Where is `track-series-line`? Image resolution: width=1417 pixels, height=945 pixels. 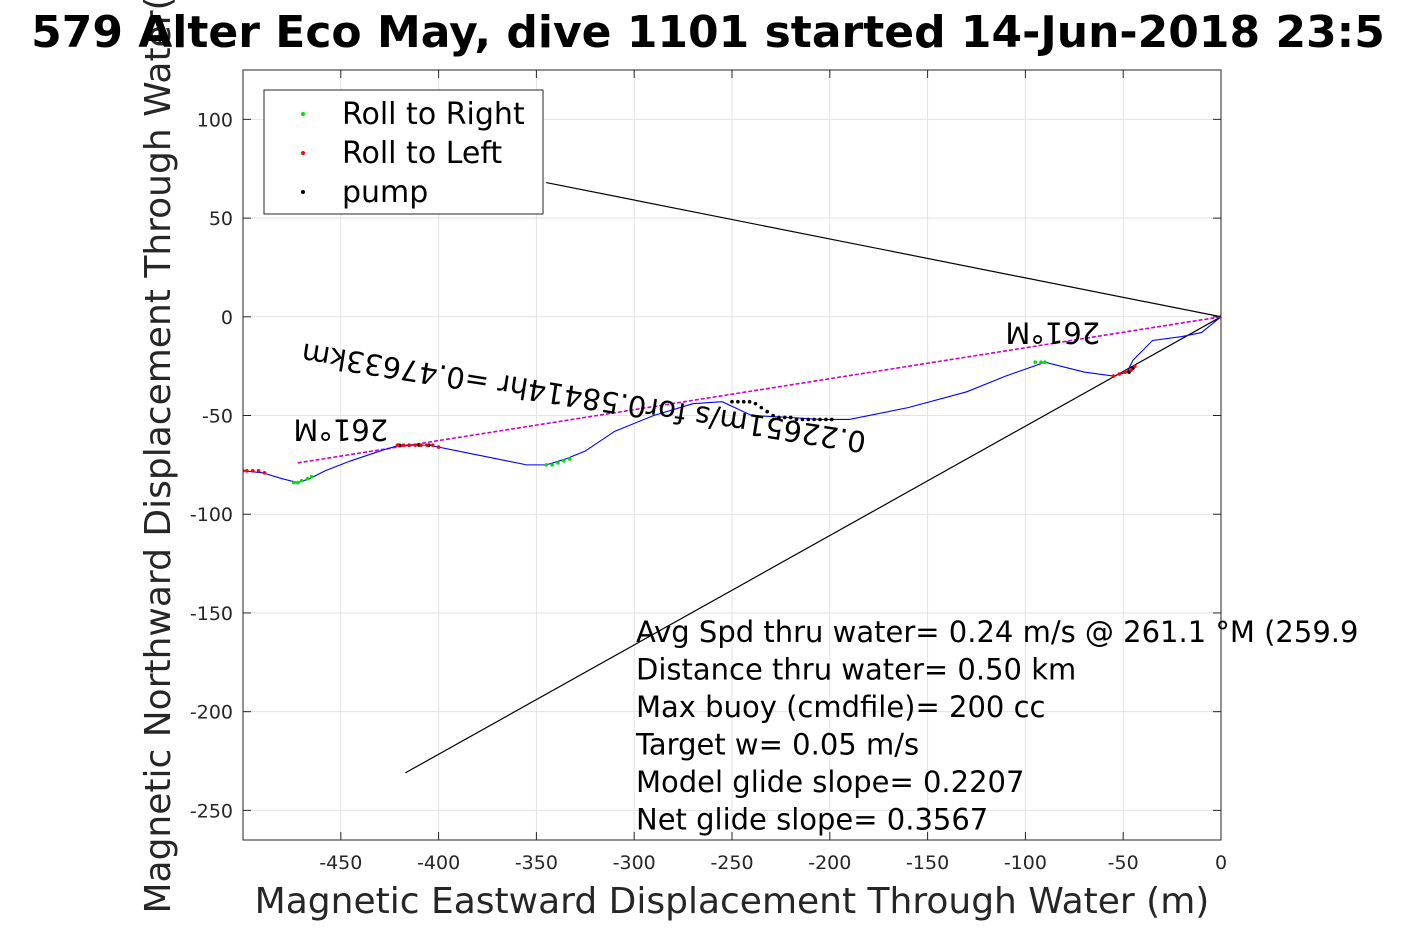 track-series-line is located at coordinates (732, 400).